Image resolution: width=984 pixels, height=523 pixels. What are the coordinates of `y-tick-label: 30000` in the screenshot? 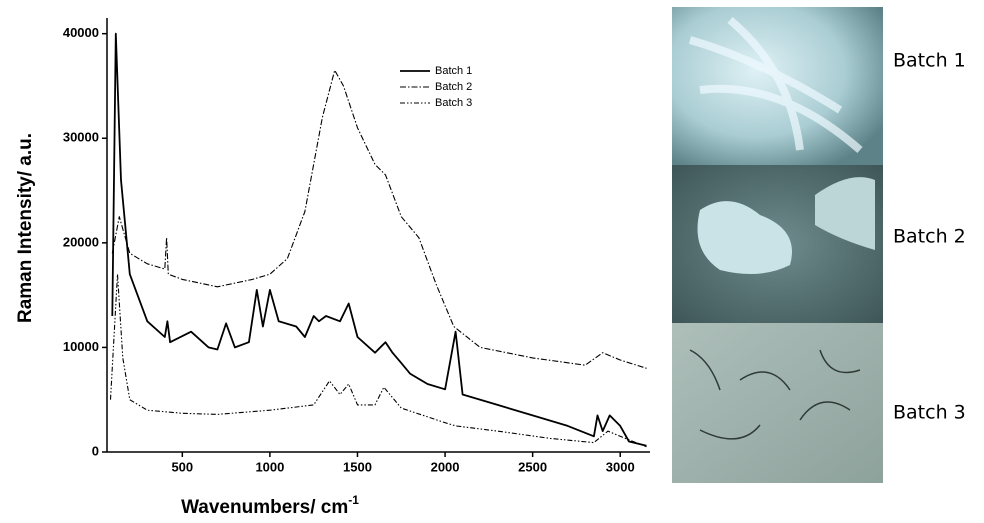 It's located at (81, 137).